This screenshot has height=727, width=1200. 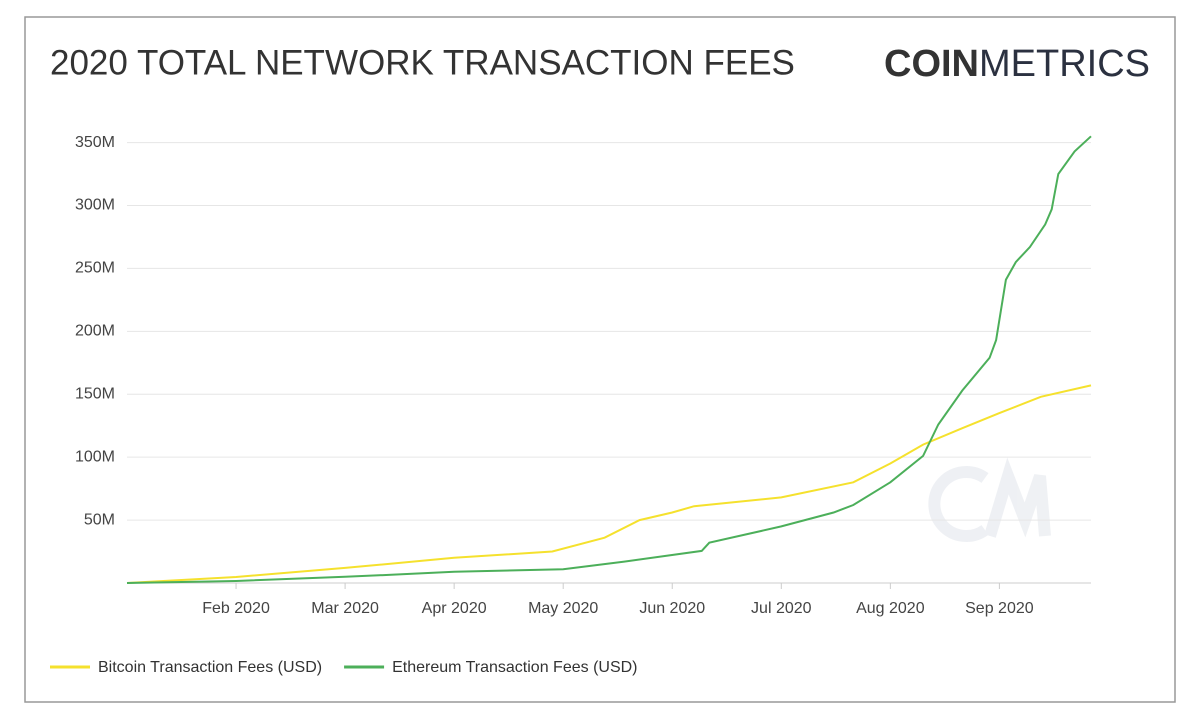 I want to click on x-tick-label: Feb 2020, so click(x=236, y=608).